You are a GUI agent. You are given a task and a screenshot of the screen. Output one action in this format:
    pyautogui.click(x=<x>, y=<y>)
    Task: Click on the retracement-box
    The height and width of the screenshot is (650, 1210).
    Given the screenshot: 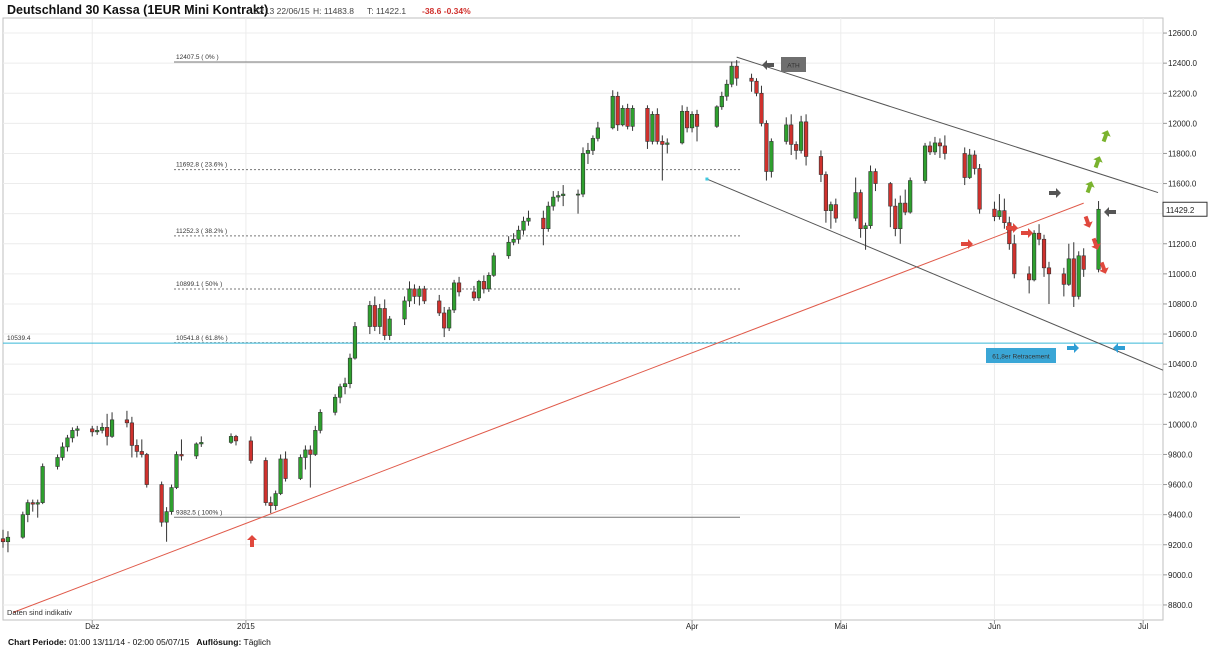 What is the action you would take?
    pyautogui.click(x=1021, y=355)
    